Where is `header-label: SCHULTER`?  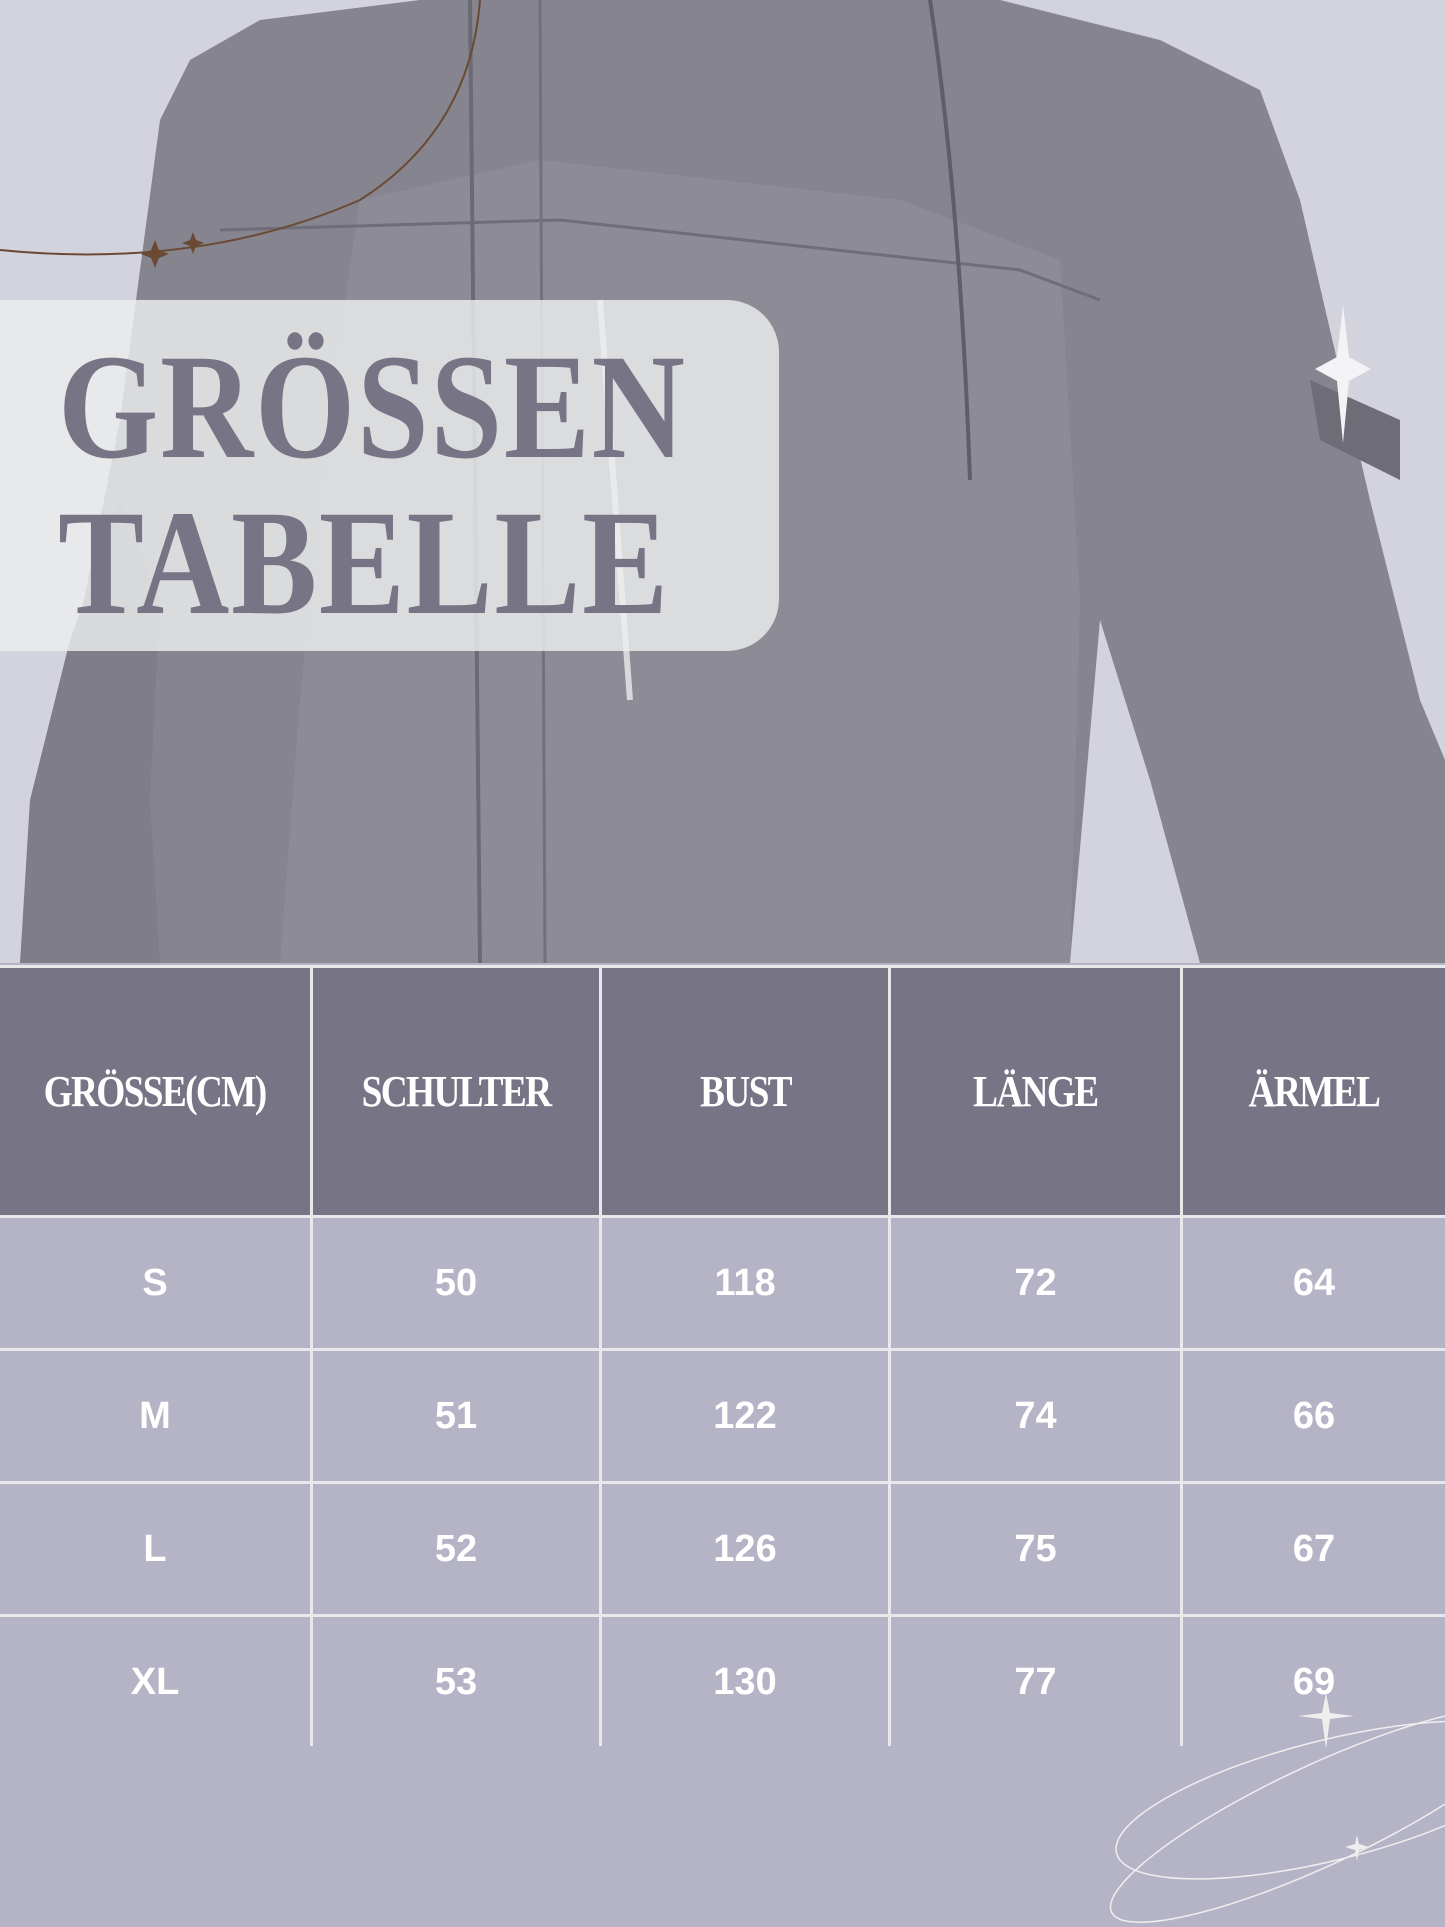
header-label: SCHULTER is located at coordinates (456, 1091).